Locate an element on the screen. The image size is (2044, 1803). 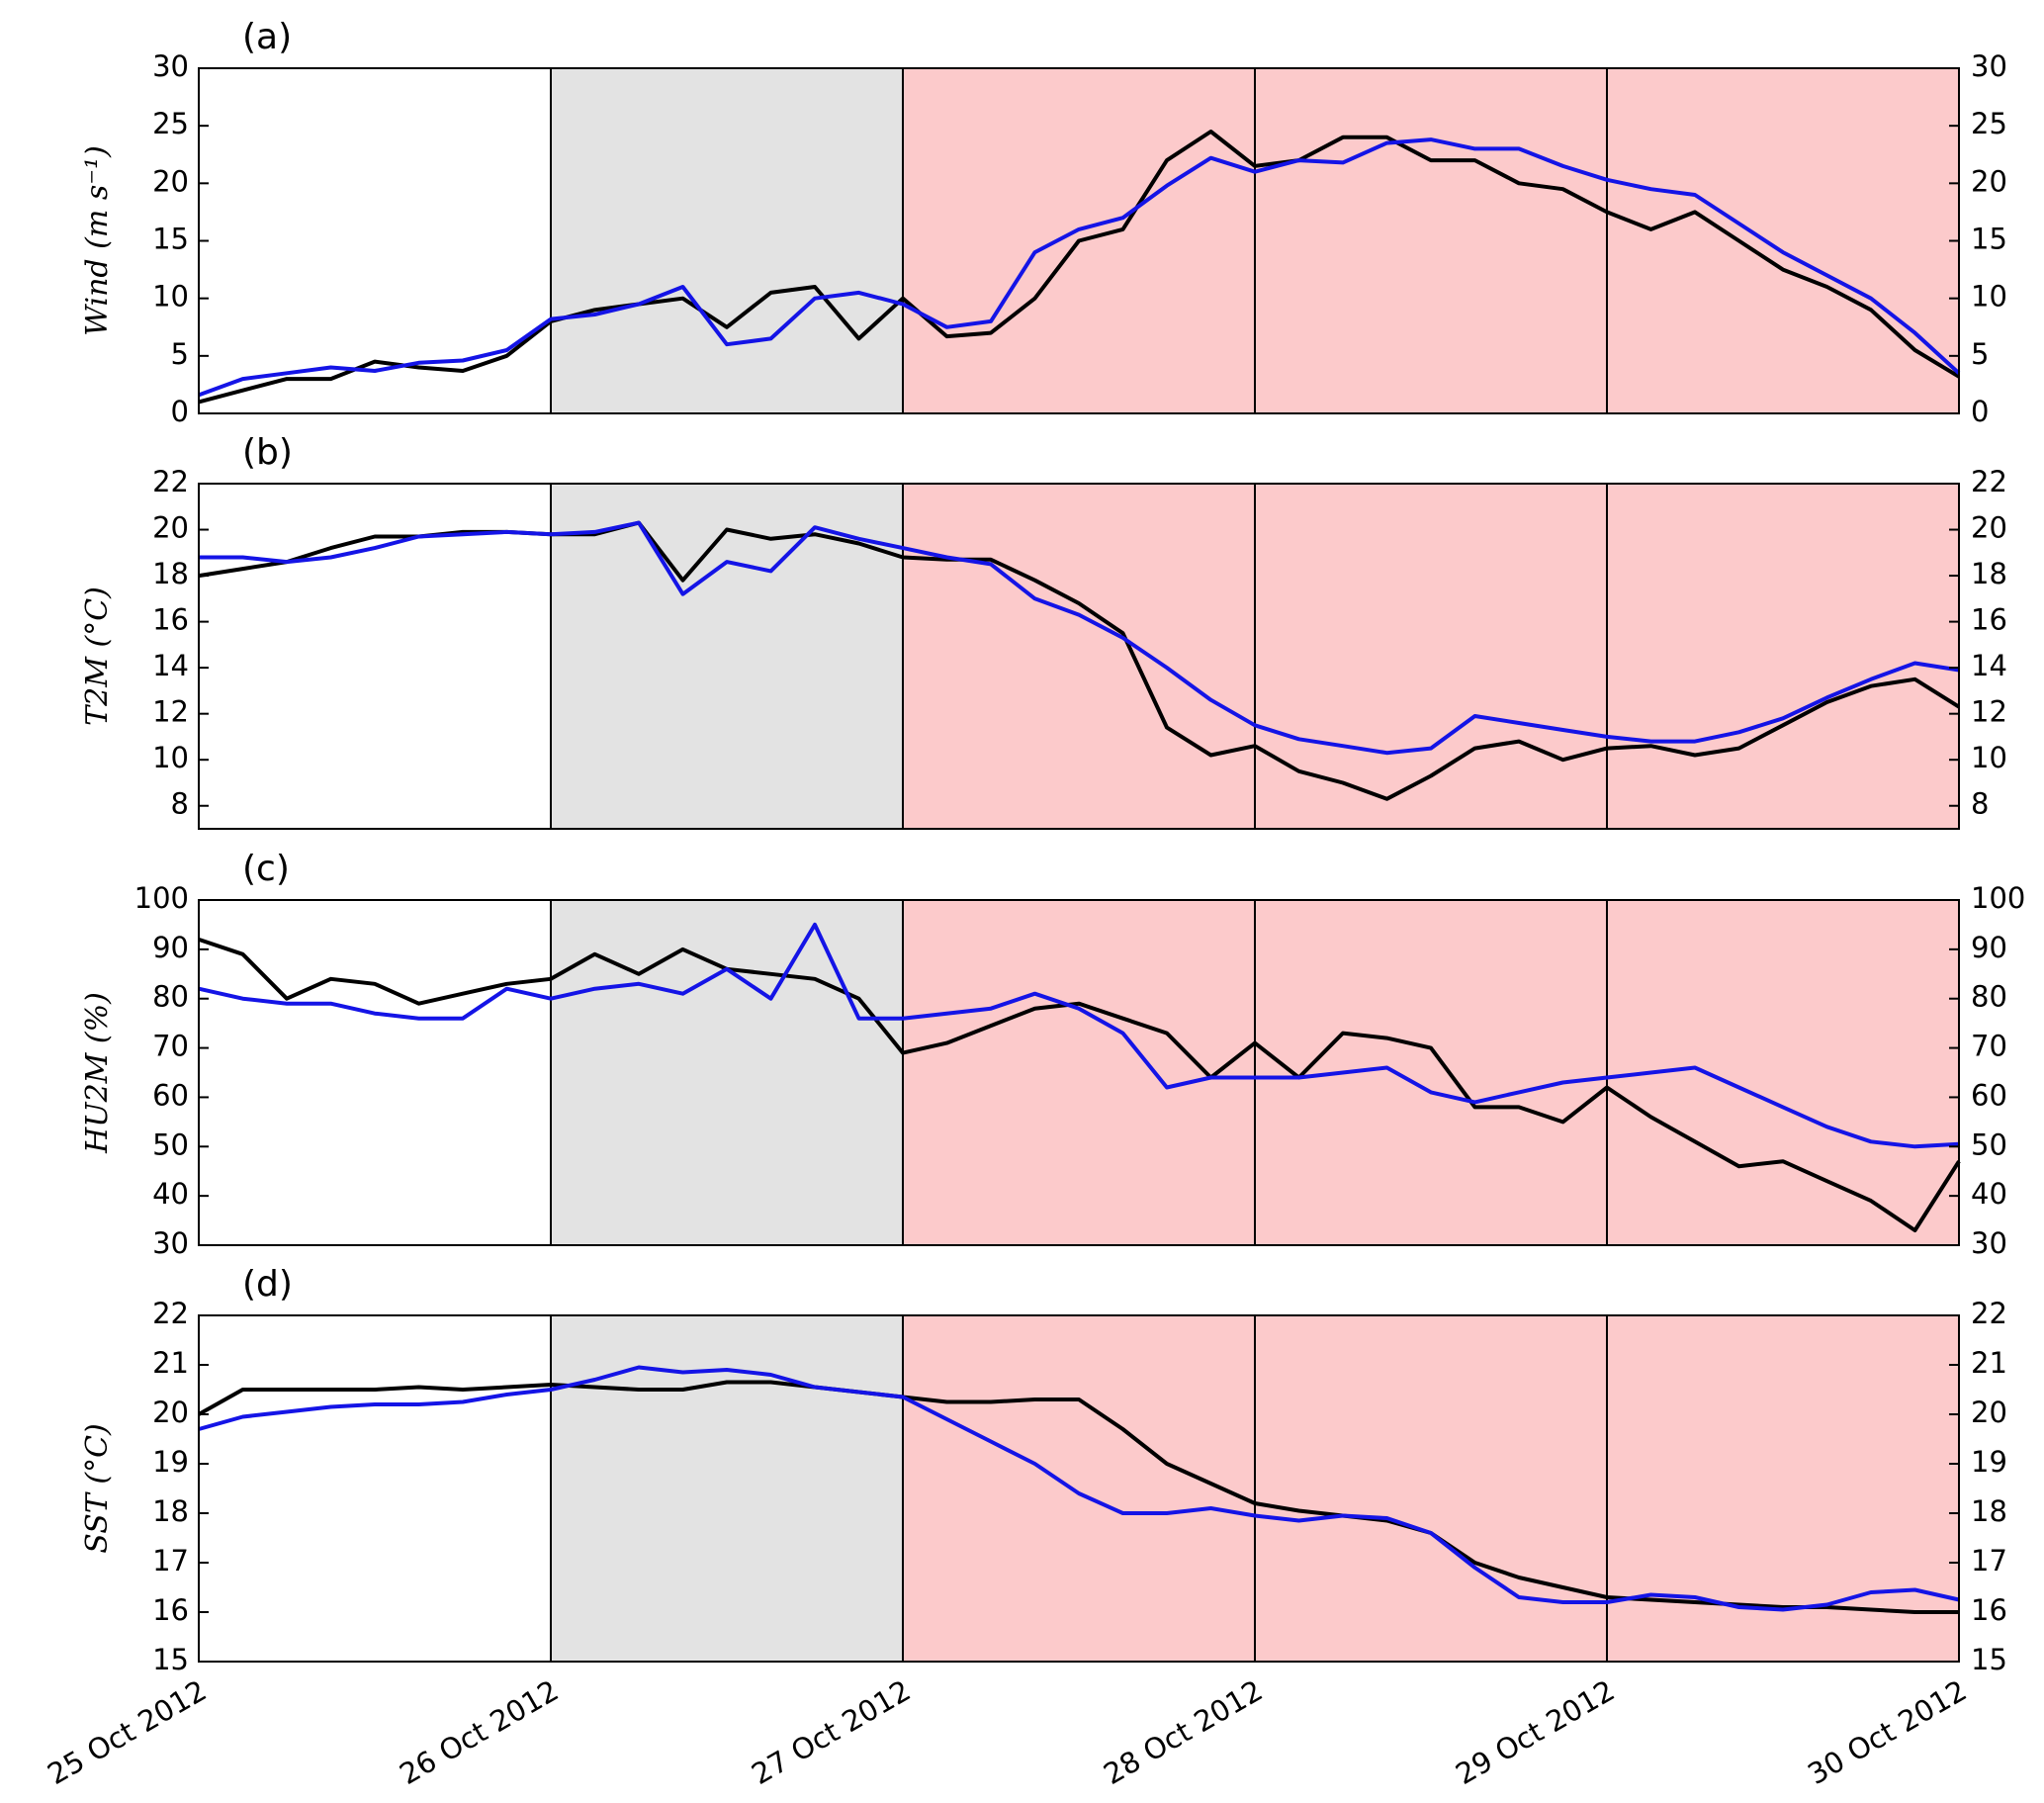
panel-title: (c) is located at coordinates (266, 869).